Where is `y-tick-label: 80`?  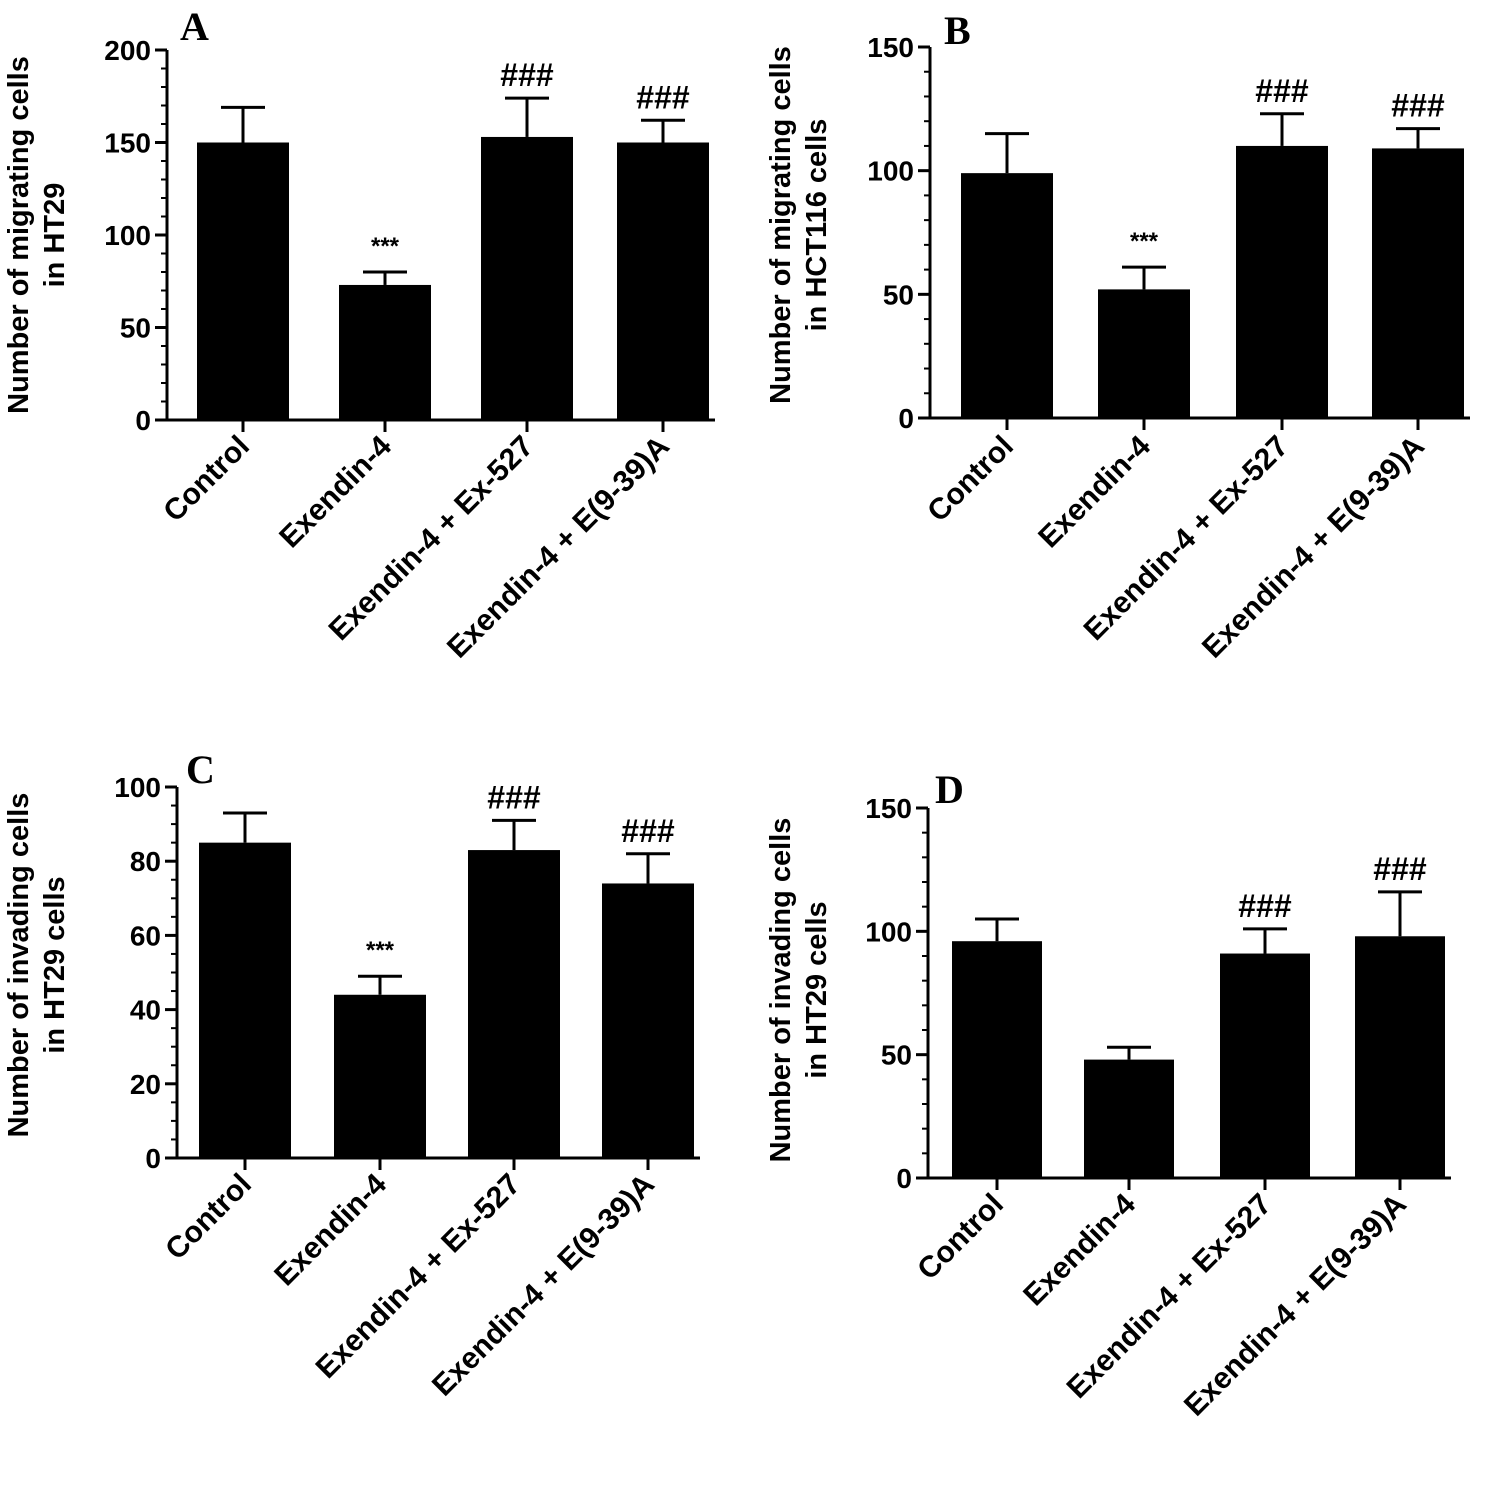 y-tick-label: 80 is located at coordinates (145, 861).